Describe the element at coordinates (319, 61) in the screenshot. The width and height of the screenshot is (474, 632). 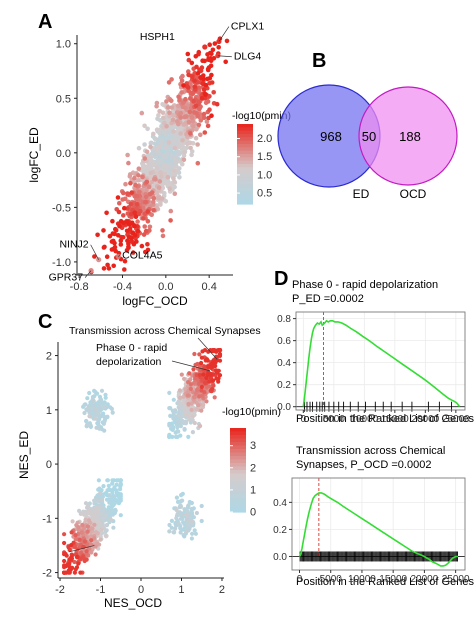
I see `panel-b-letter: B` at that location.